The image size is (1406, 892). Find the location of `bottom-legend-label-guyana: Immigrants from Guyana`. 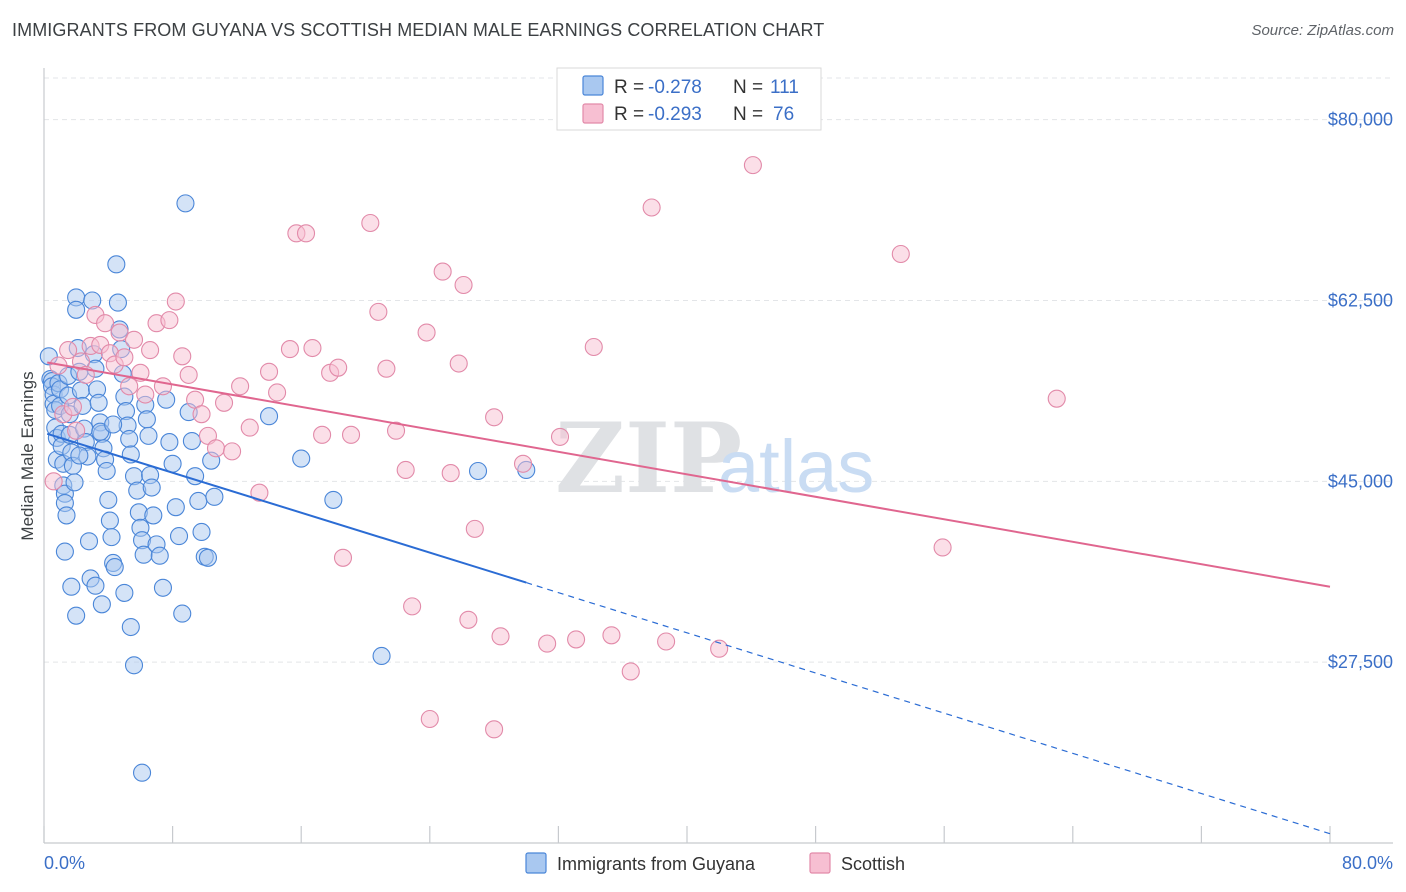

bottom-legend-label-guyana: Immigrants from Guyana is located at coordinates (656, 864).